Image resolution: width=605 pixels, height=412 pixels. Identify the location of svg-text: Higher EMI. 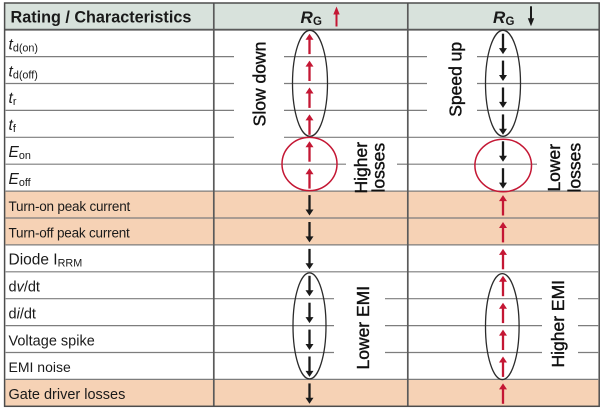
(558, 324).